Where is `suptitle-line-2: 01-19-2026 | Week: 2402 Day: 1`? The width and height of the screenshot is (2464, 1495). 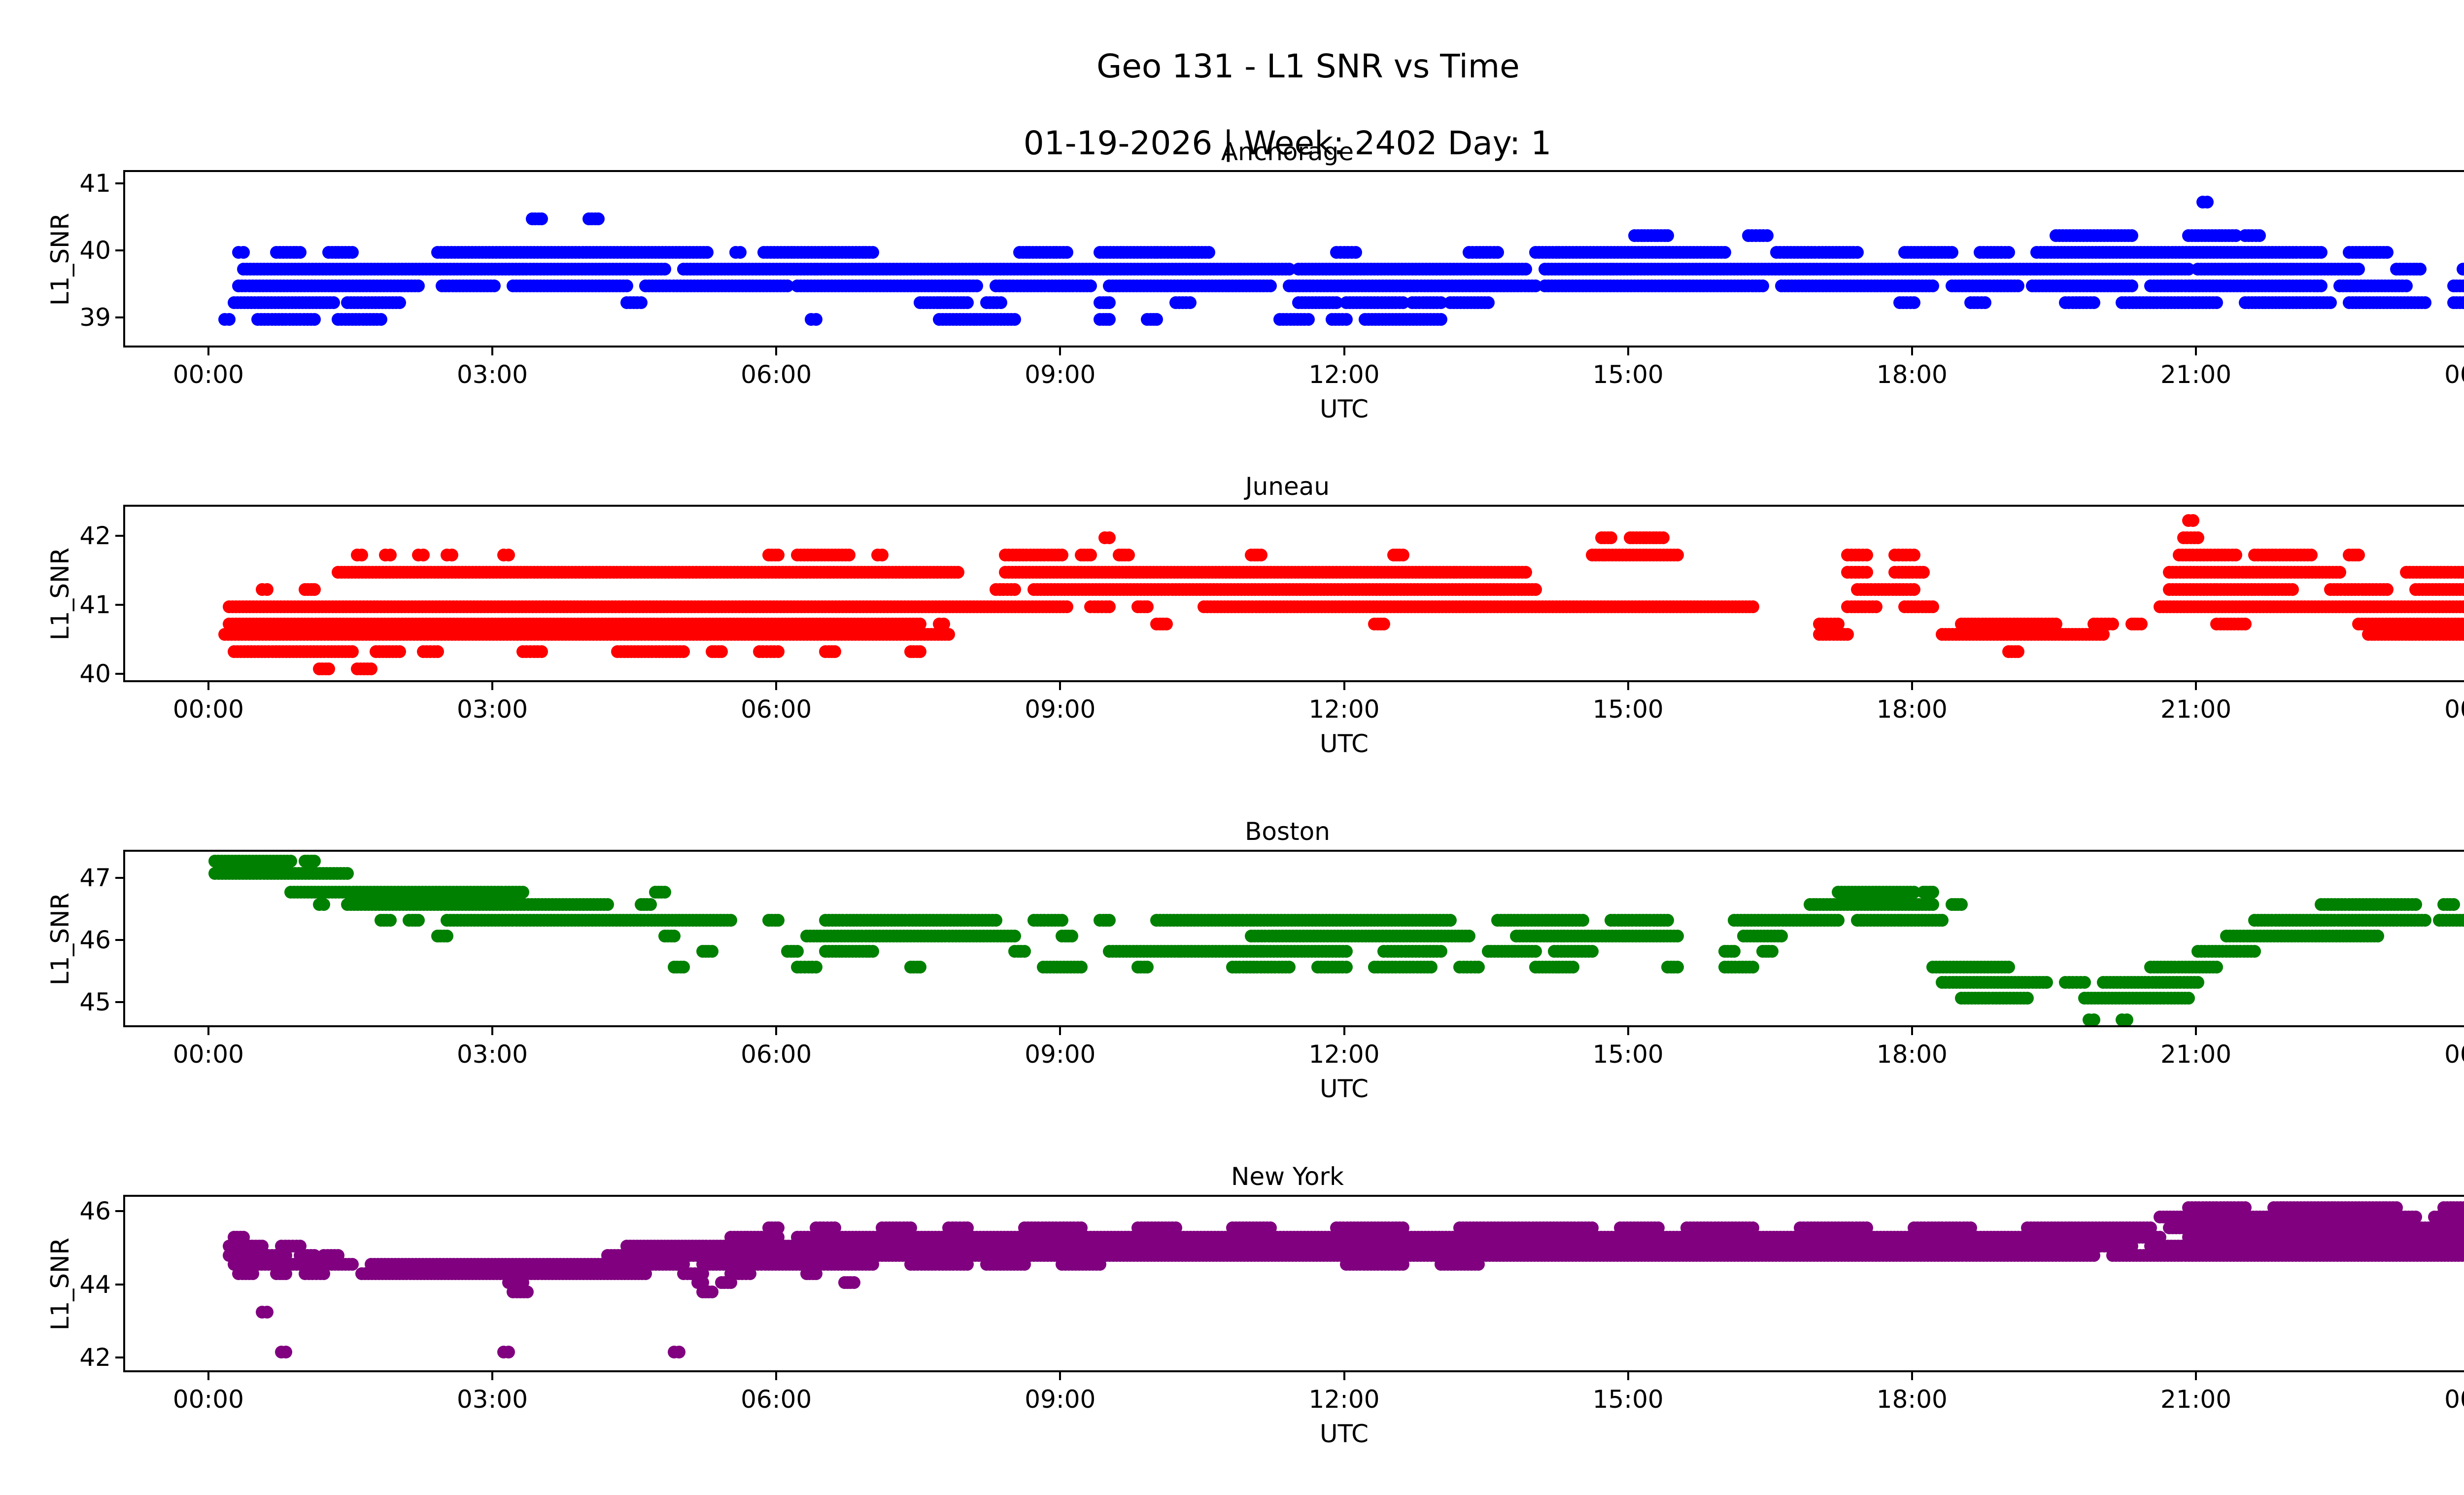
suptitle-line-2: 01-19-2026 | Week: 2402 Day: 1 is located at coordinates (1287, 143).